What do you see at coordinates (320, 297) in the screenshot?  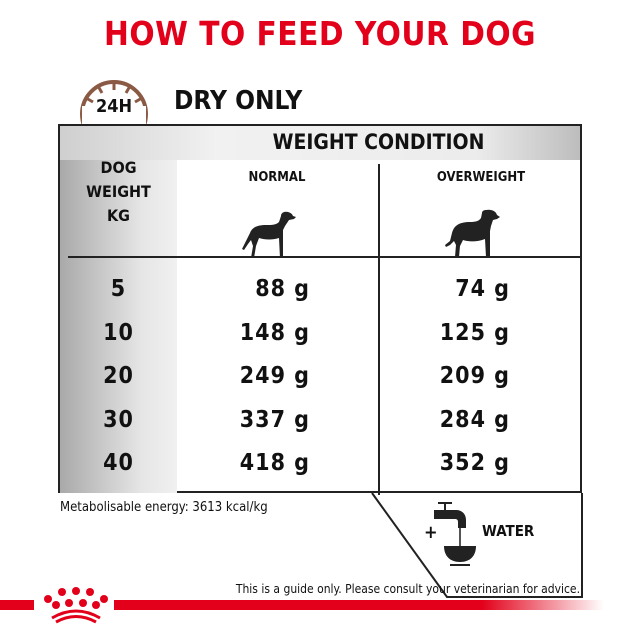 I see `table-row: 5 88 g 74 g` at bounding box center [320, 297].